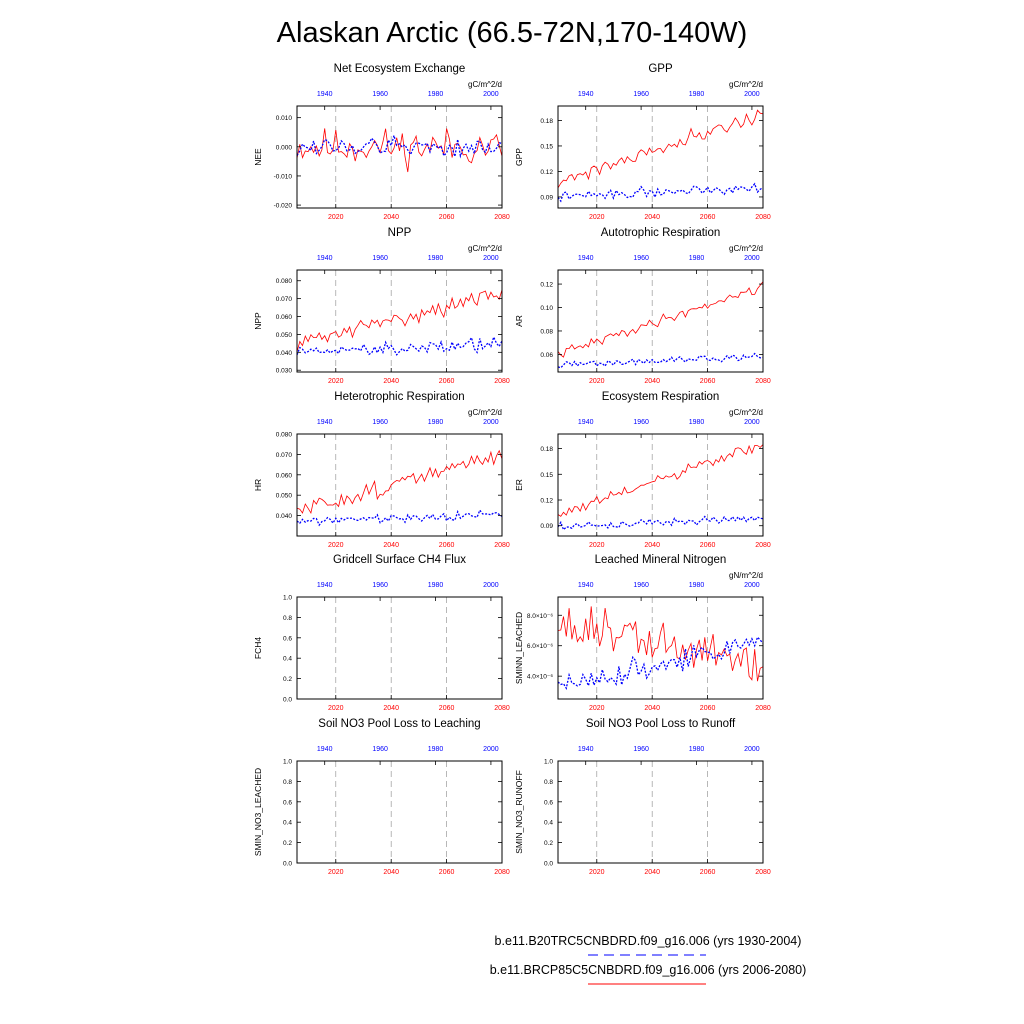 The width and height of the screenshot is (1024, 1024). Describe the element at coordinates (283, 206) in the screenshot. I see `y-tick-label: -0.020` at that location.